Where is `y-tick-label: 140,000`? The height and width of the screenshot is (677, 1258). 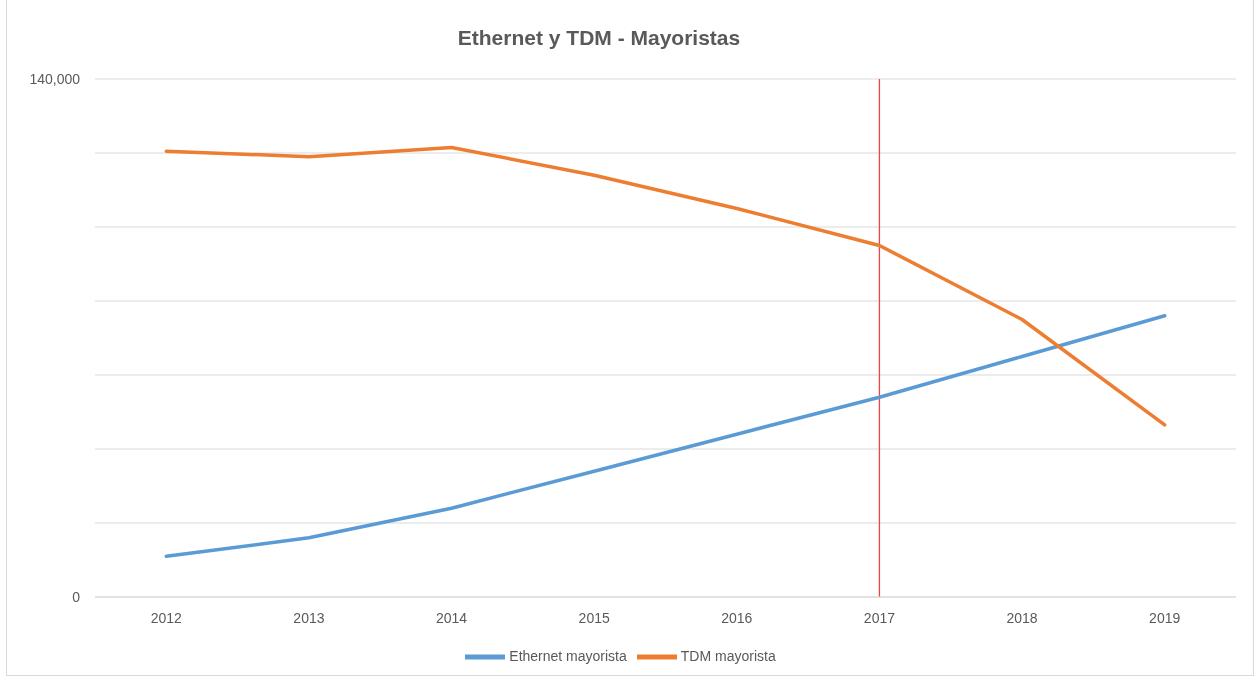 y-tick-label: 140,000 is located at coordinates (55, 78).